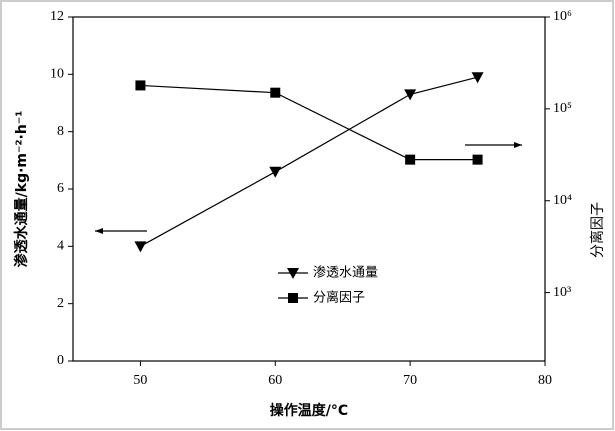 This screenshot has width=615, height=431. Describe the element at coordinates (545, 380) in the screenshot. I see `x-tick-label: 80` at that location.